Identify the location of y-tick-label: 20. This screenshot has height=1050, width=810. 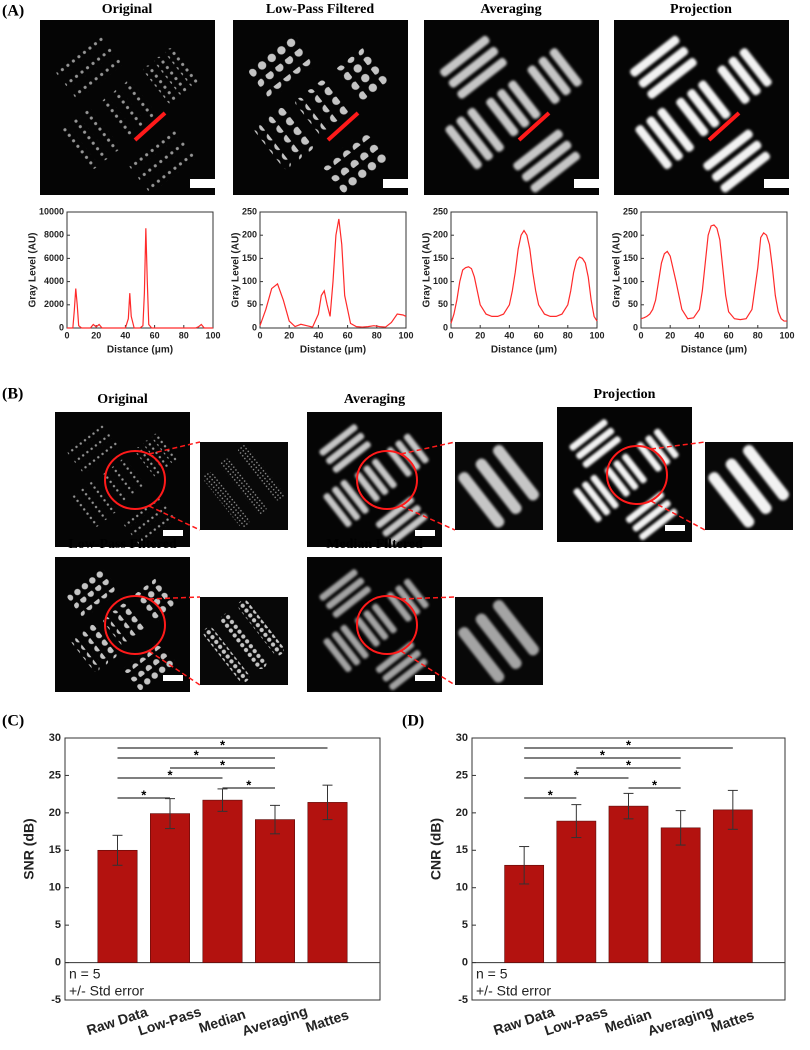
(55, 813).